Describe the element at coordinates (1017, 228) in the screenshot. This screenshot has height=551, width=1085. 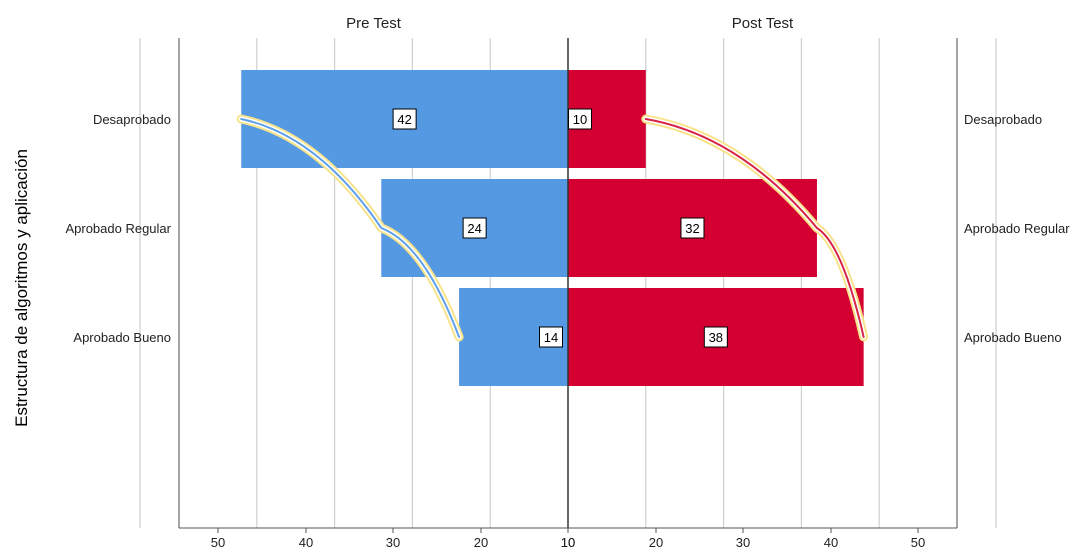
I see `category-label-right: Aprobado Regular` at that location.